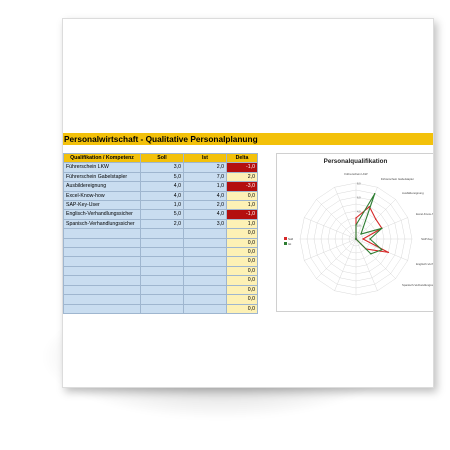 This screenshot has width=450, height=450. Describe the element at coordinates (102, 196) in the screenshot. I see `cell-qualification: Excel-Know-how` at that location.